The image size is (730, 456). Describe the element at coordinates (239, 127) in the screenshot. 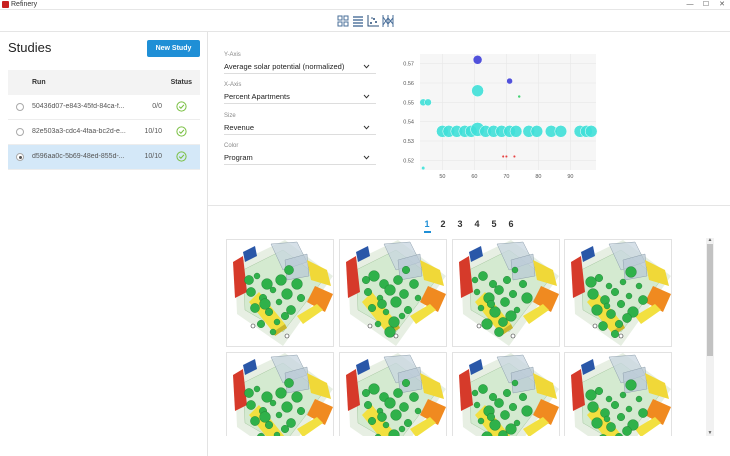

I see `size-value: Revenue` at that location.